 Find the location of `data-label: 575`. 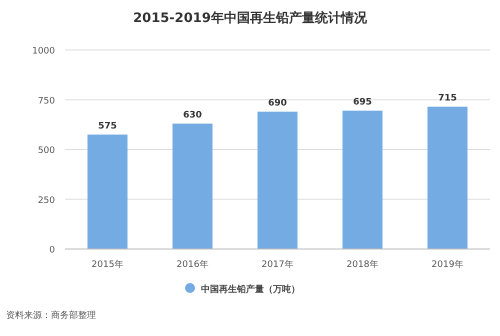

data-label: 575 is located at coordinates (107, 127).